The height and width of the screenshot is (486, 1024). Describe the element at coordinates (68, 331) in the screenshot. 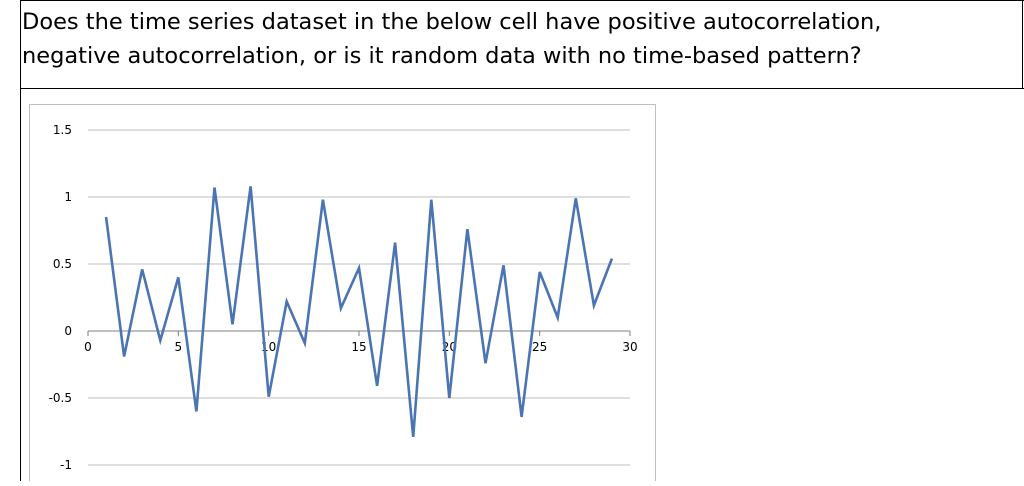

I see `y-tick-label: 0` at that location.